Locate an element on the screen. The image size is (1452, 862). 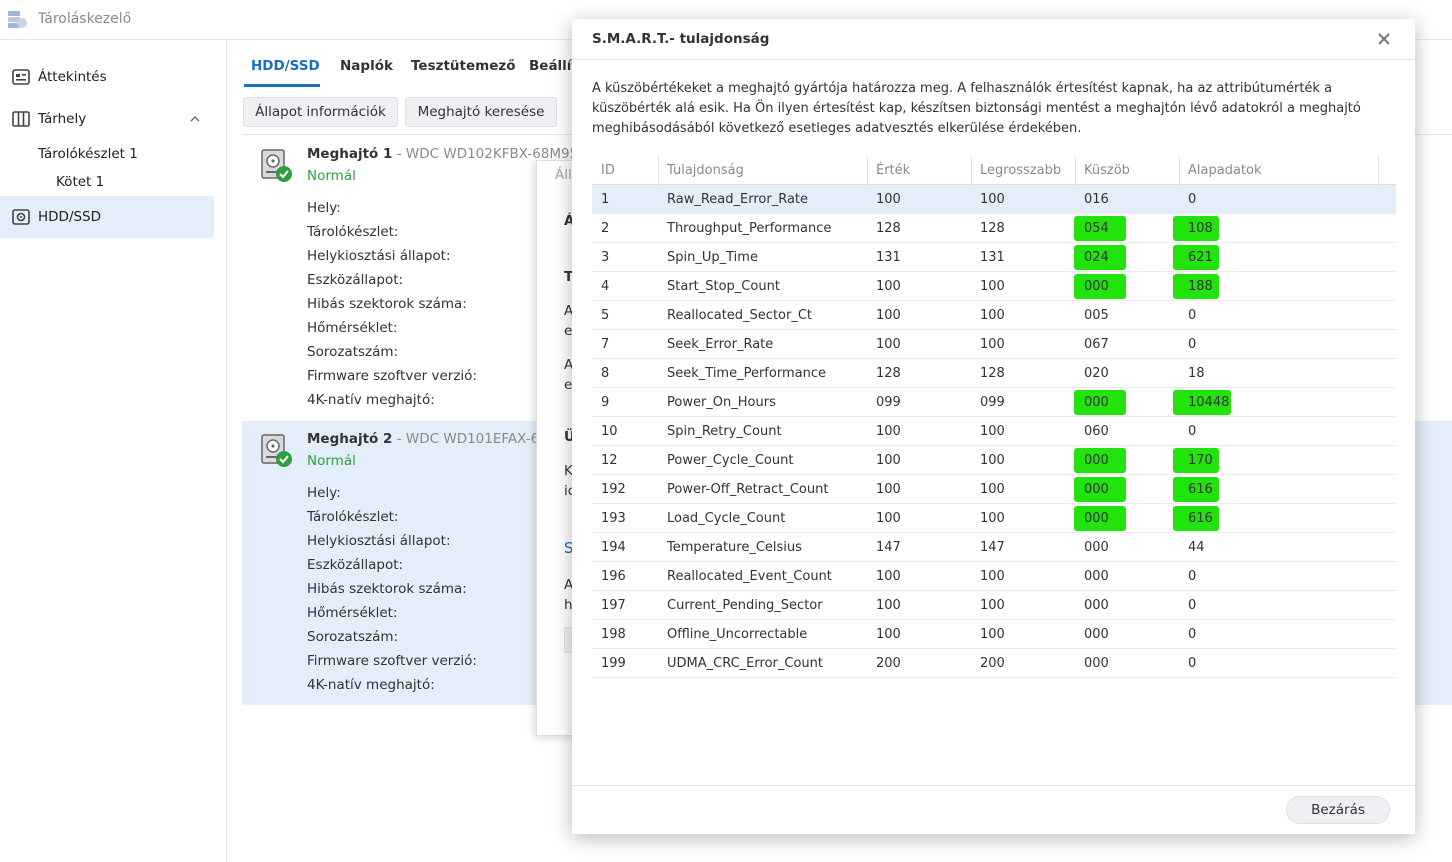
table-row: 1 Raw_Read_Error_Rate 100 100 016 0 is located at coordinates (994, 199).